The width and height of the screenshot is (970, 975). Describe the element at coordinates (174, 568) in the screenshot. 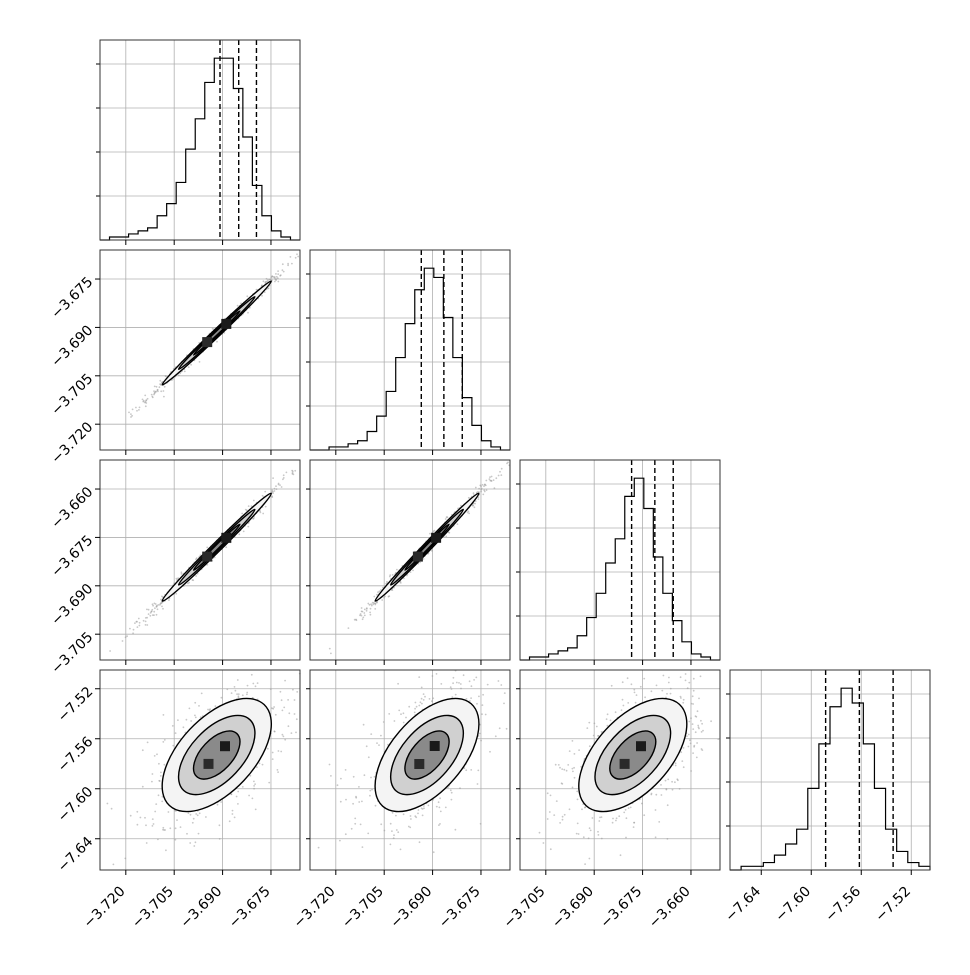

I see `scatter-panel-2-0: −3.705−3.690−3.675−3.660` at that location.